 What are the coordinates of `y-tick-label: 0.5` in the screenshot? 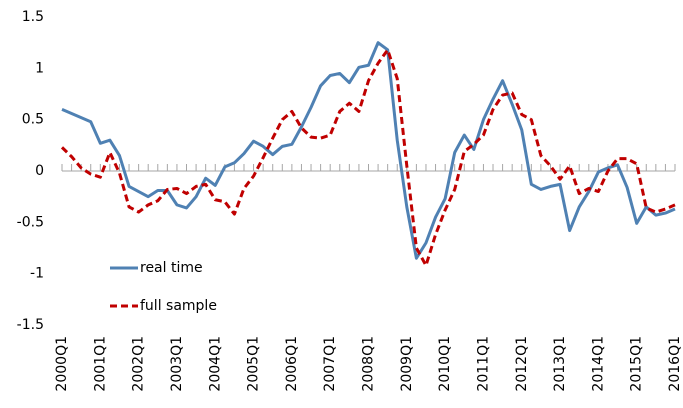 It's located at (33, 120).